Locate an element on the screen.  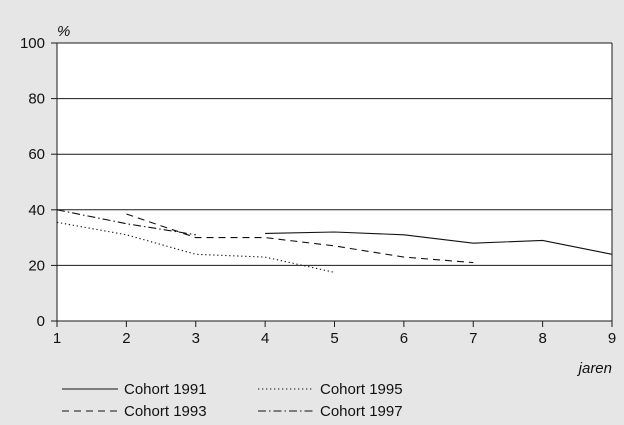
y-tick-label: 20 is located at coordinates (36, 265).